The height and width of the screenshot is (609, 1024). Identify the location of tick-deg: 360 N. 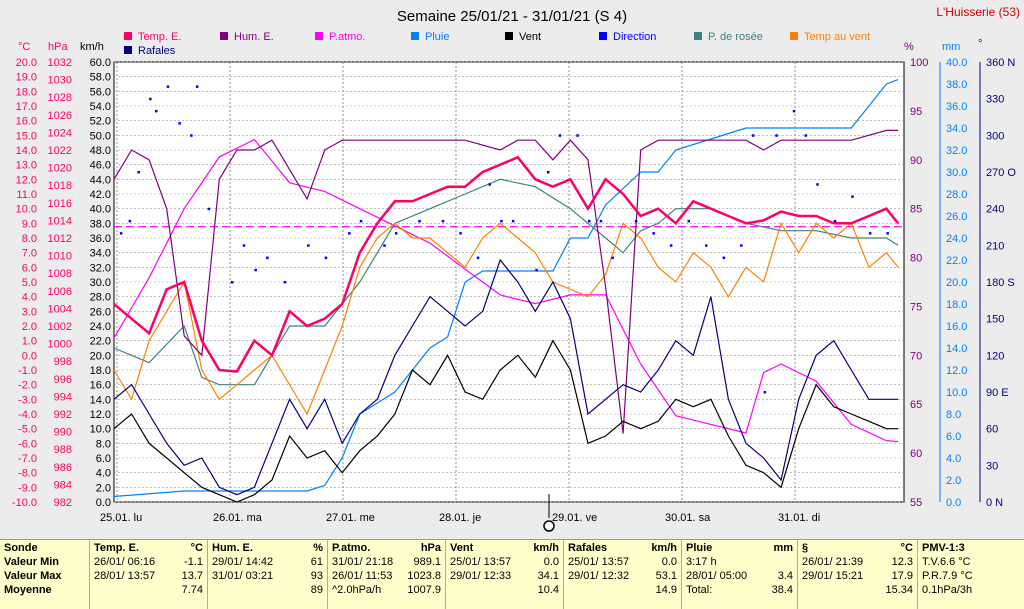
(1000, 63).